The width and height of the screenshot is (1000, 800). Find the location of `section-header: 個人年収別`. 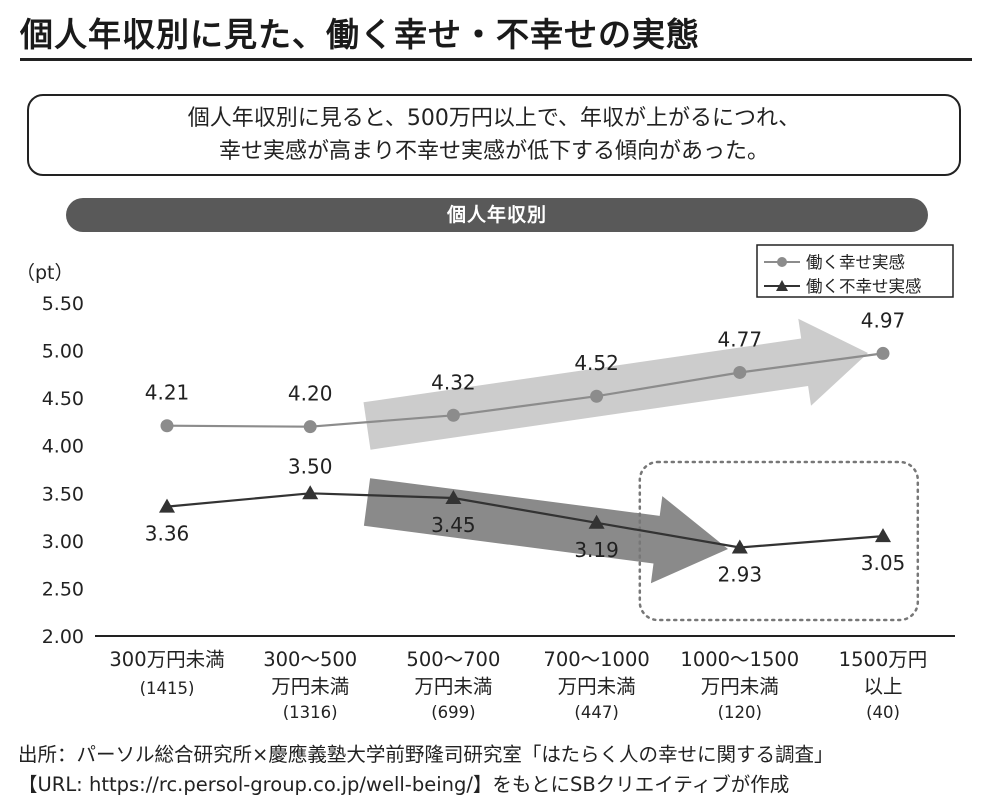

section-header: 個人年収別 is located at coordinates (497, 215).